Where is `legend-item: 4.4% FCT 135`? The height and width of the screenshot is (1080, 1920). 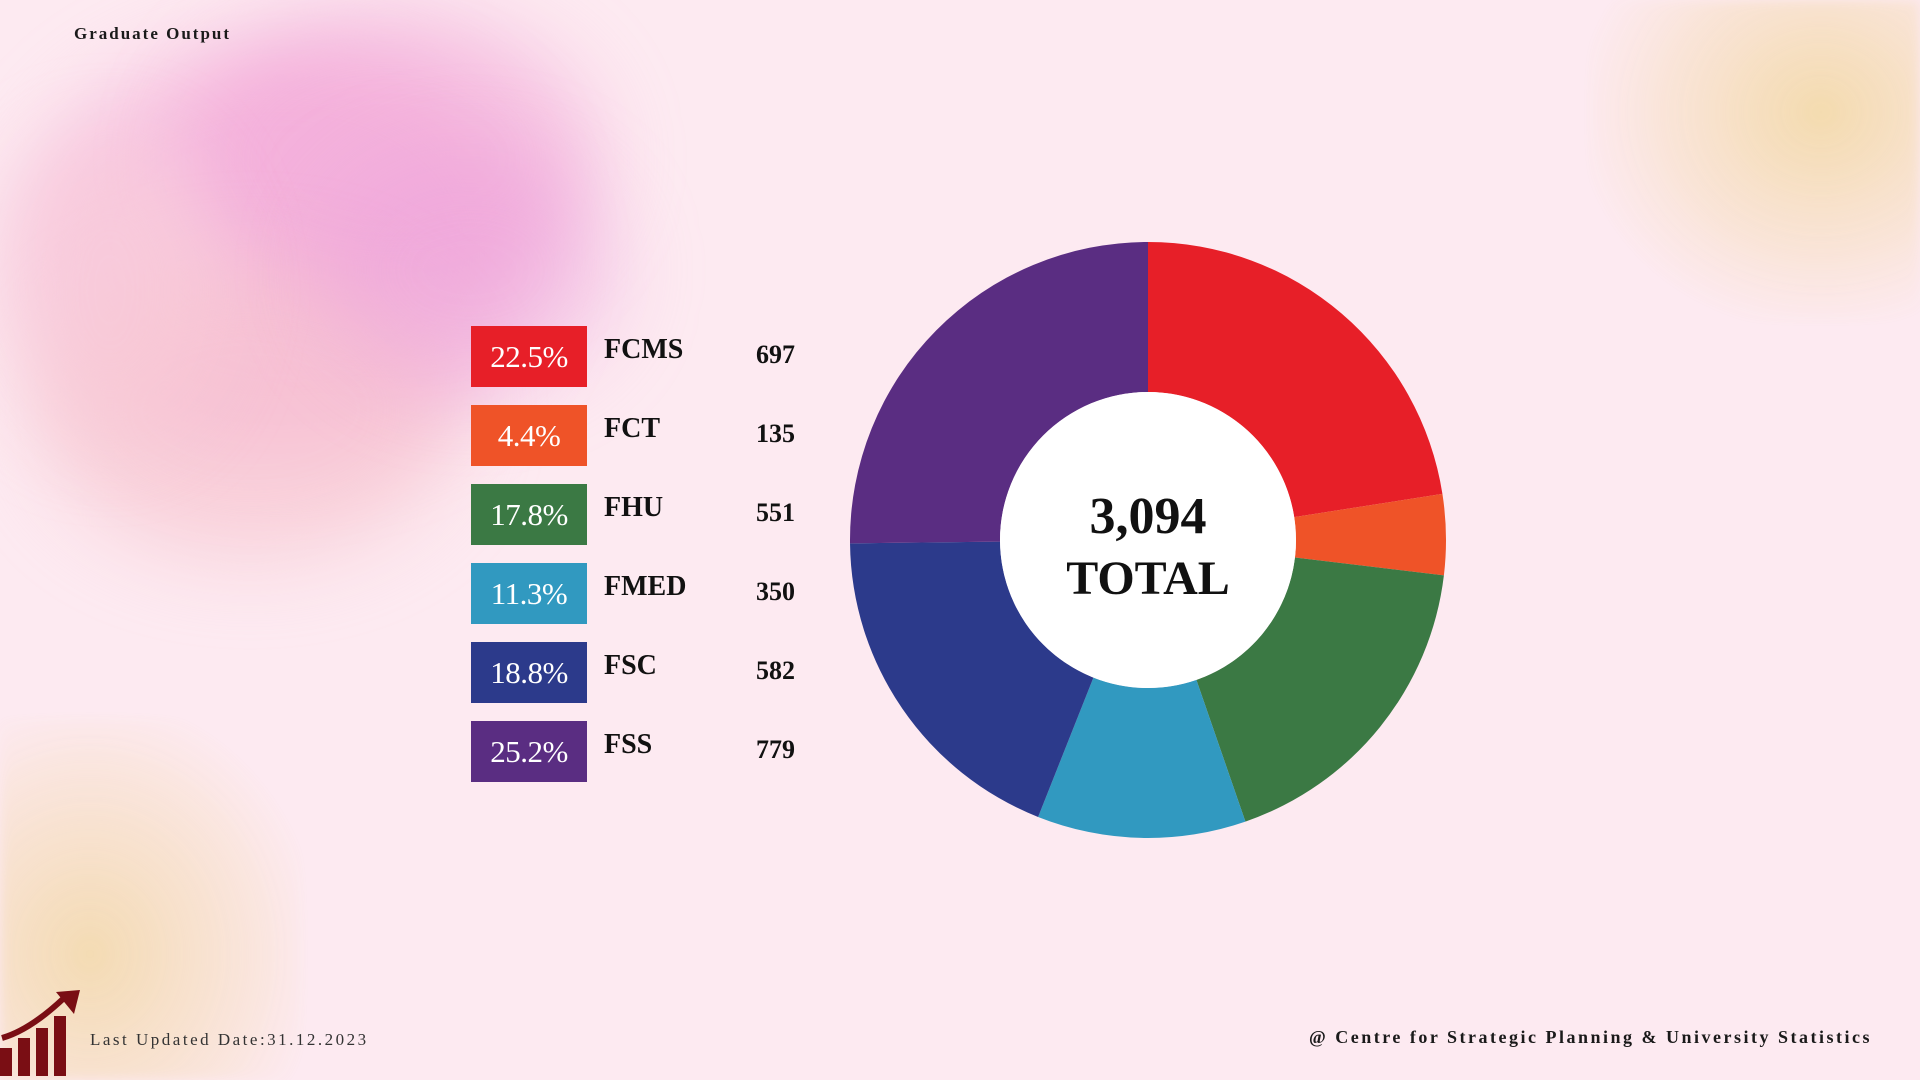 legend-item: 4.4% FCT 135 is located at coordinates (651, 435).